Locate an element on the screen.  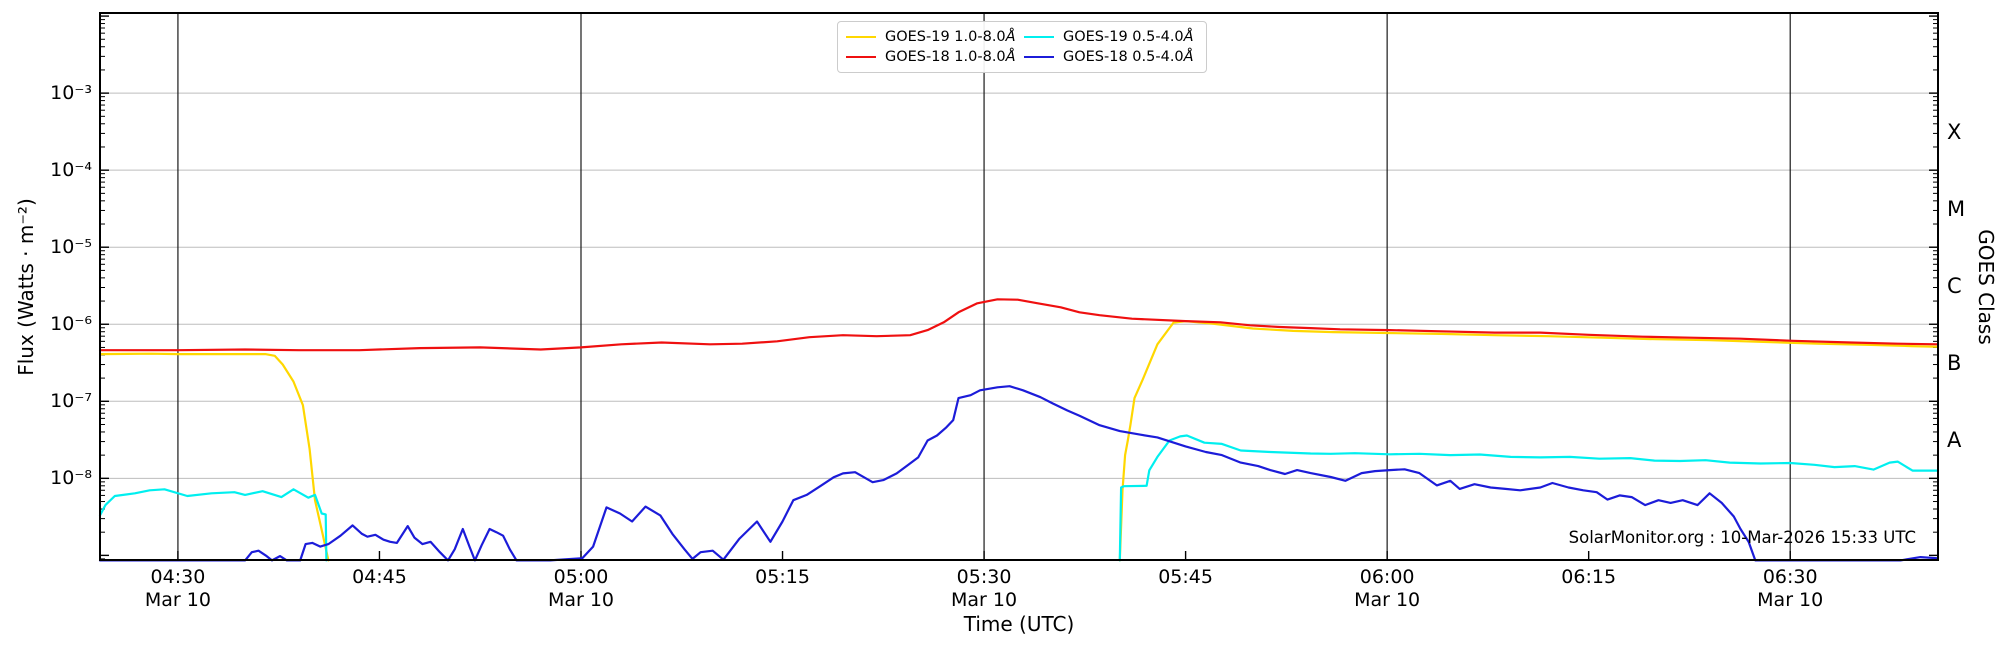
legend-item: GOES-18 0.5-4.0Å is located at coordinates (1111, 57).